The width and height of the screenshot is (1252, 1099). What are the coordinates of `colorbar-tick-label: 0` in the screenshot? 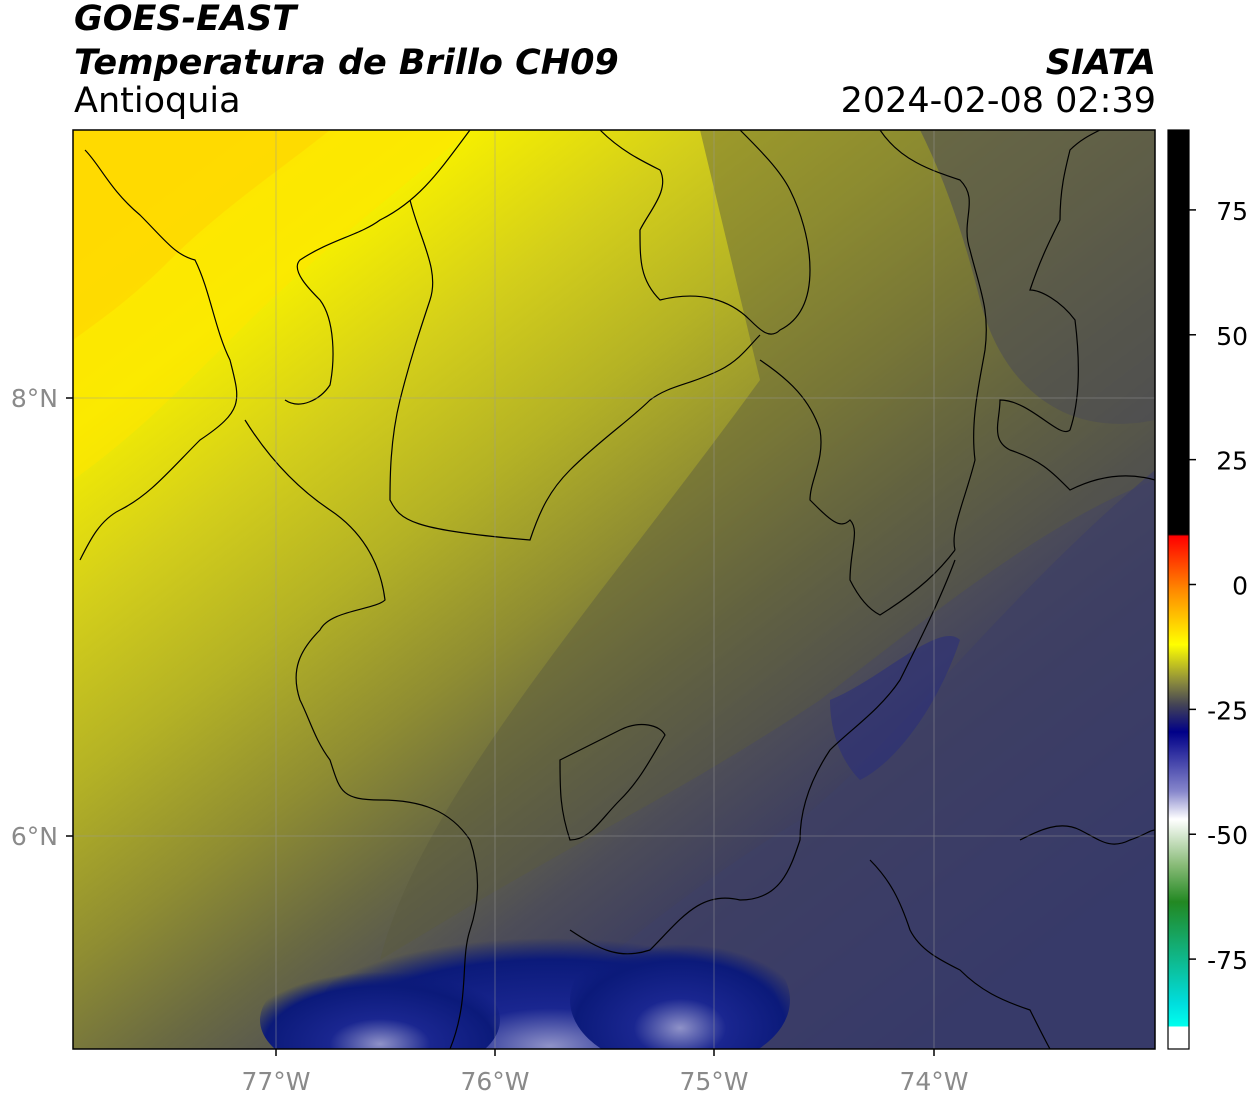 It's located at (1240, 586).